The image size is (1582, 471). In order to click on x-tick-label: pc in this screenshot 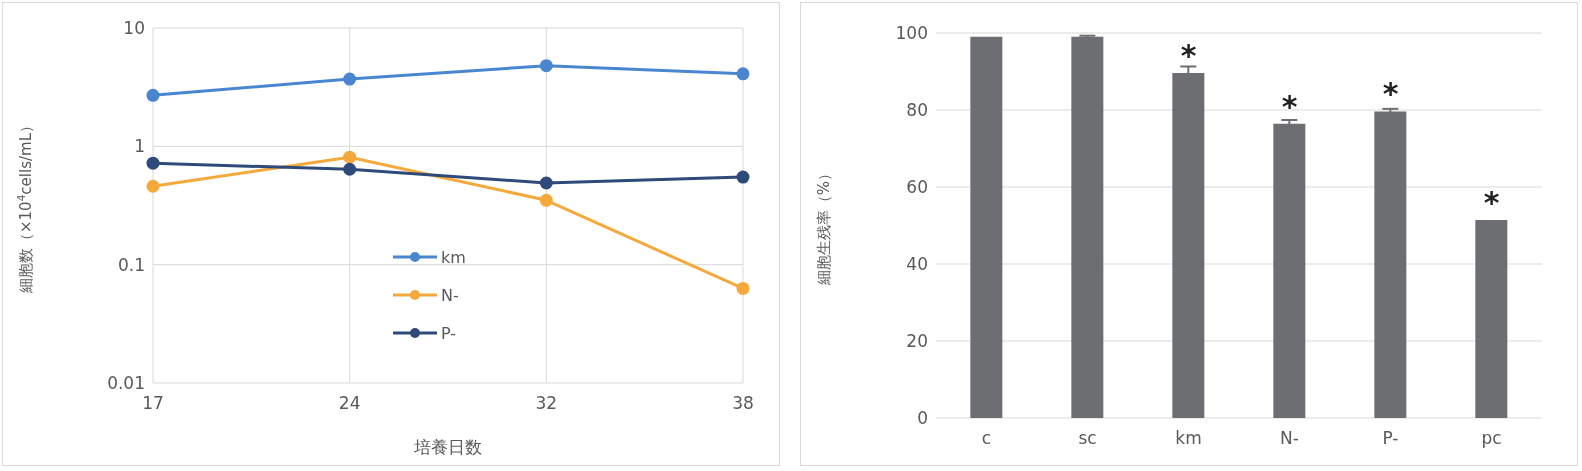, I will do `click(1491, 438)`.